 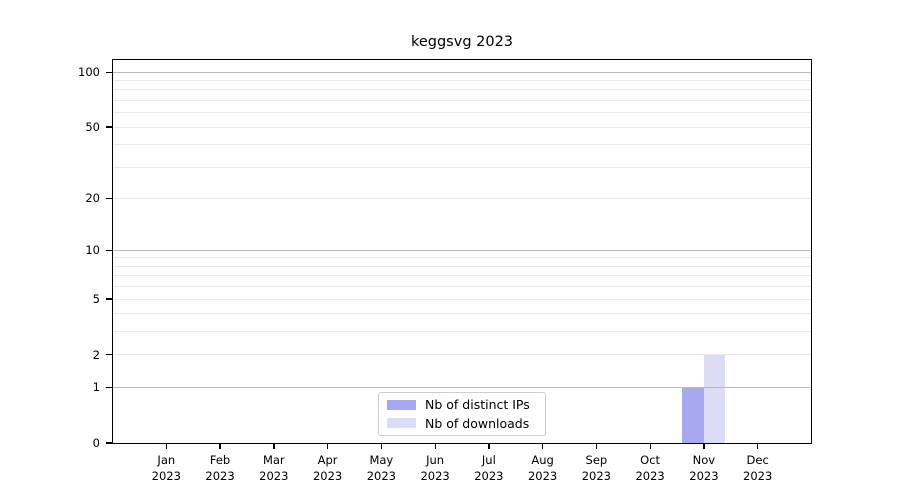 I want to click on x-tick-month: Jan, so click(x=166, y=460).